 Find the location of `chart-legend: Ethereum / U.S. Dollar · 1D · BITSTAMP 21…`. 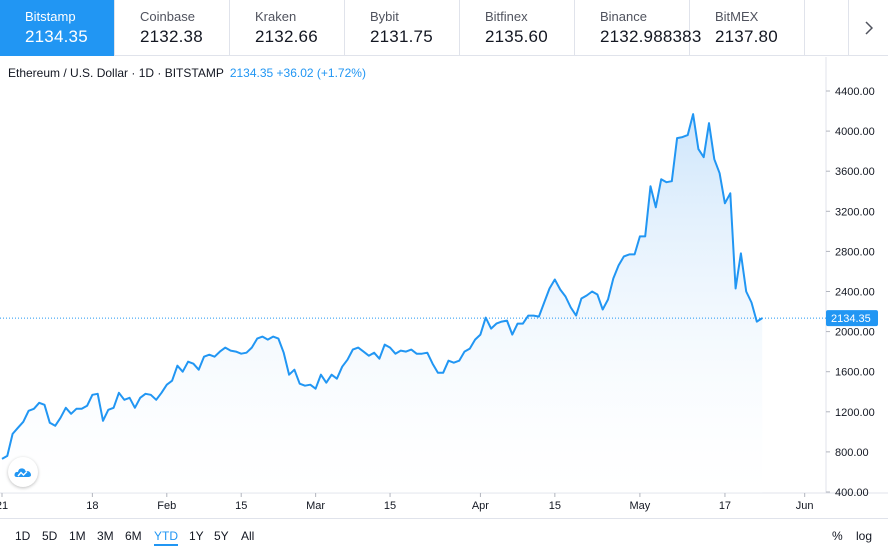

chart-legend: Ethereum / U.S. Dollar · 1D · BITSTAMP 21… is located at coordinates (187, 73).